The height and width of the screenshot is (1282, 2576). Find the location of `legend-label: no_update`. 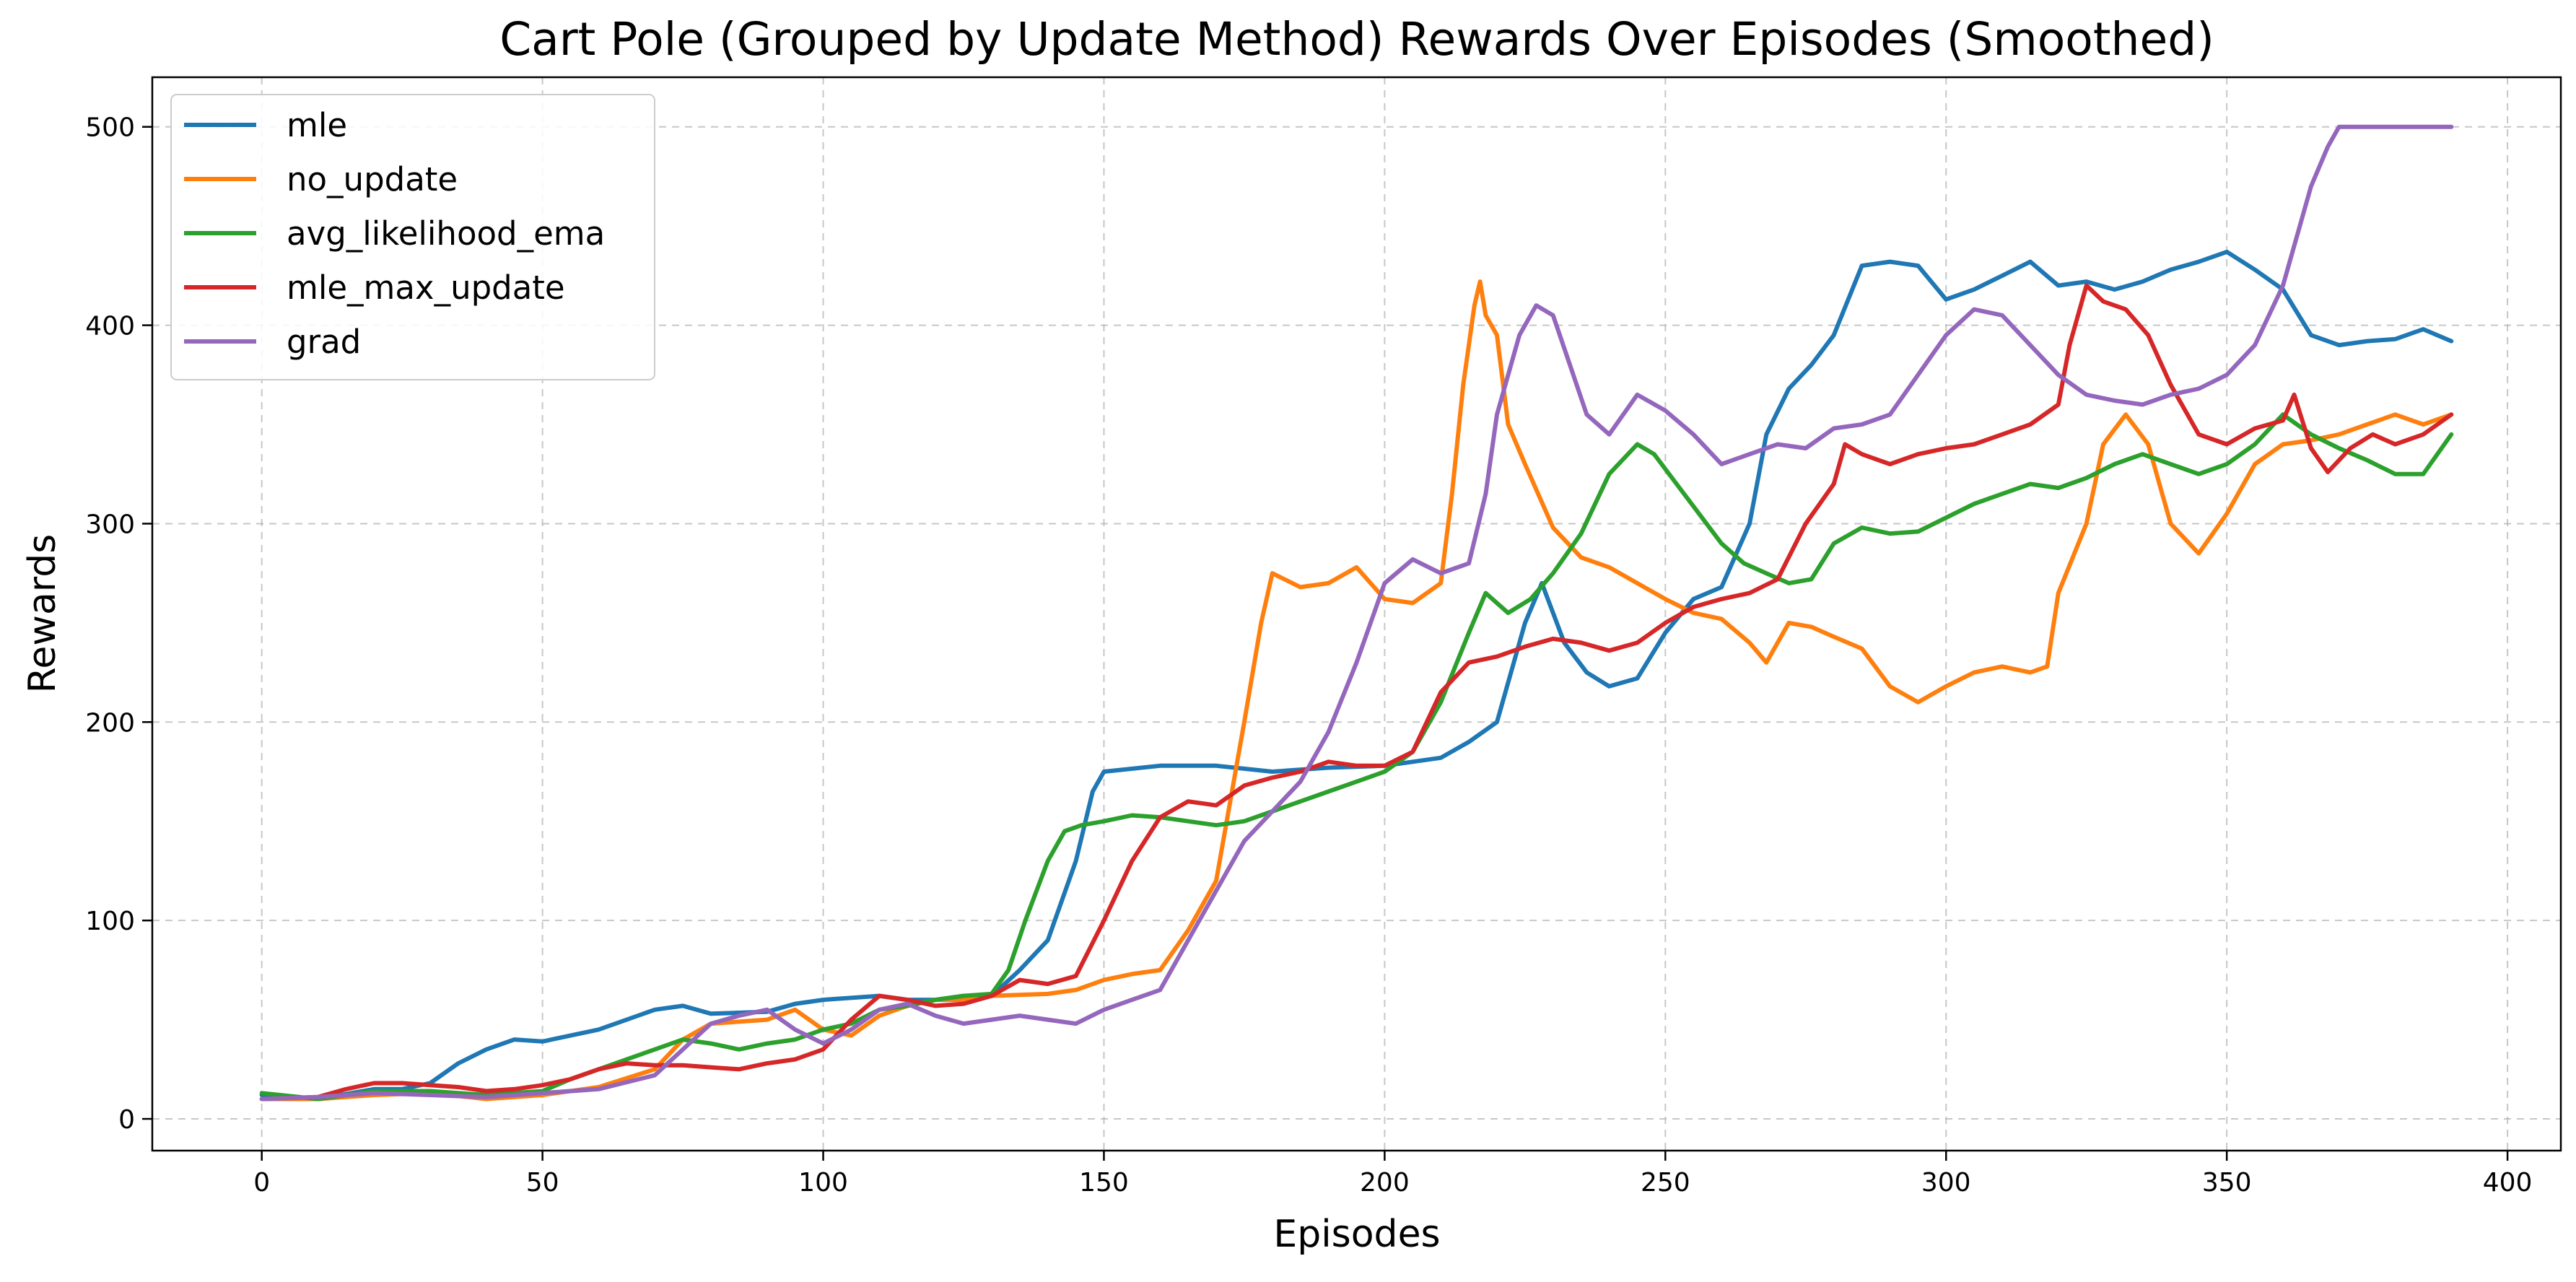

legend-label: no_update is located at coordinates (372, 180).